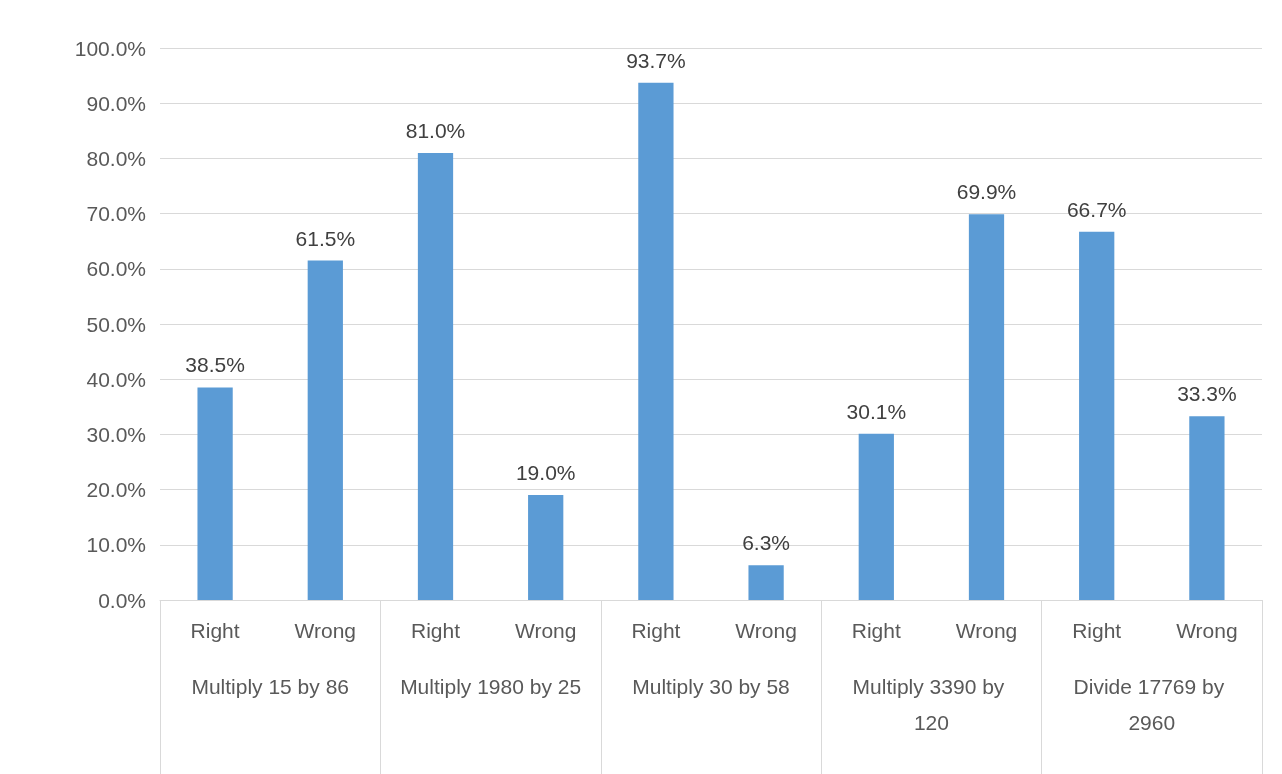 The height and width of the screenshot is (774, 1282). Describe the element at coordinates (116, 490) in the screenshot. I see `y-tick-label: 20.0%` at that location.